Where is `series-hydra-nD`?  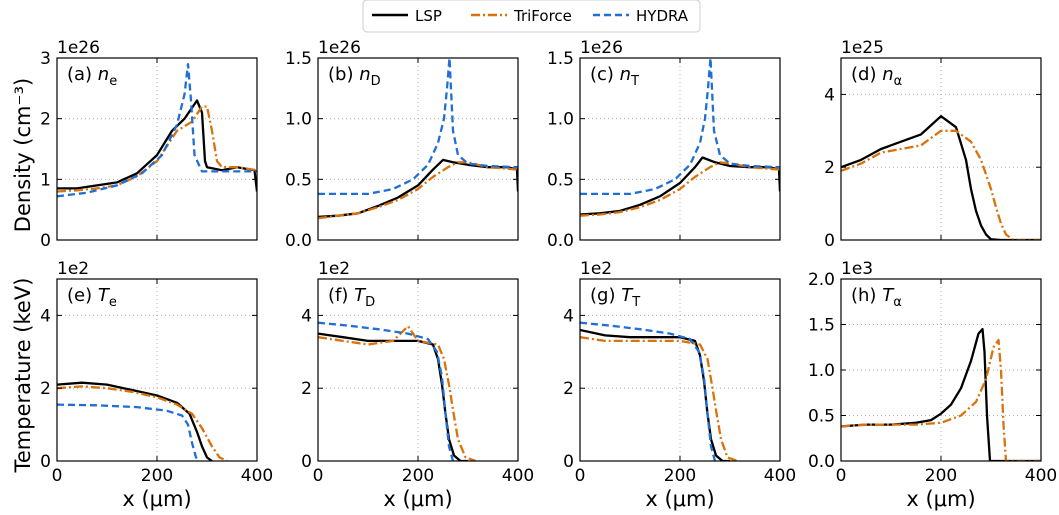
series-hydra-nD is located at coordinates (418, 127).